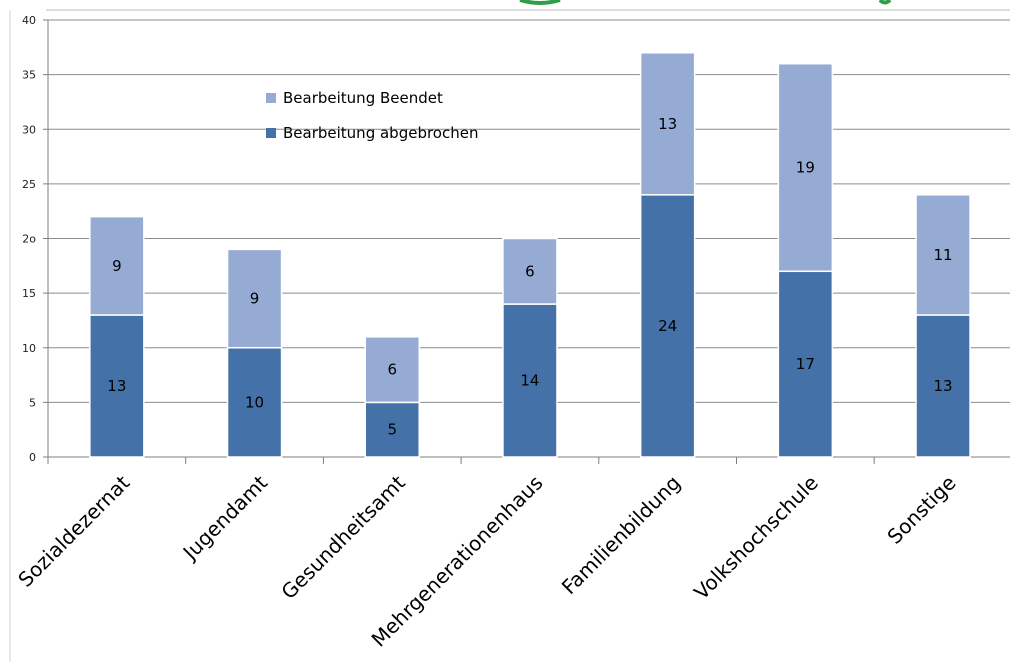 This screenshot has height=662, width=1010. What do you see at coordinates (29, 75) in the screenshot?
I see `y-tick-label: 35` at bounding box center [29, 75].